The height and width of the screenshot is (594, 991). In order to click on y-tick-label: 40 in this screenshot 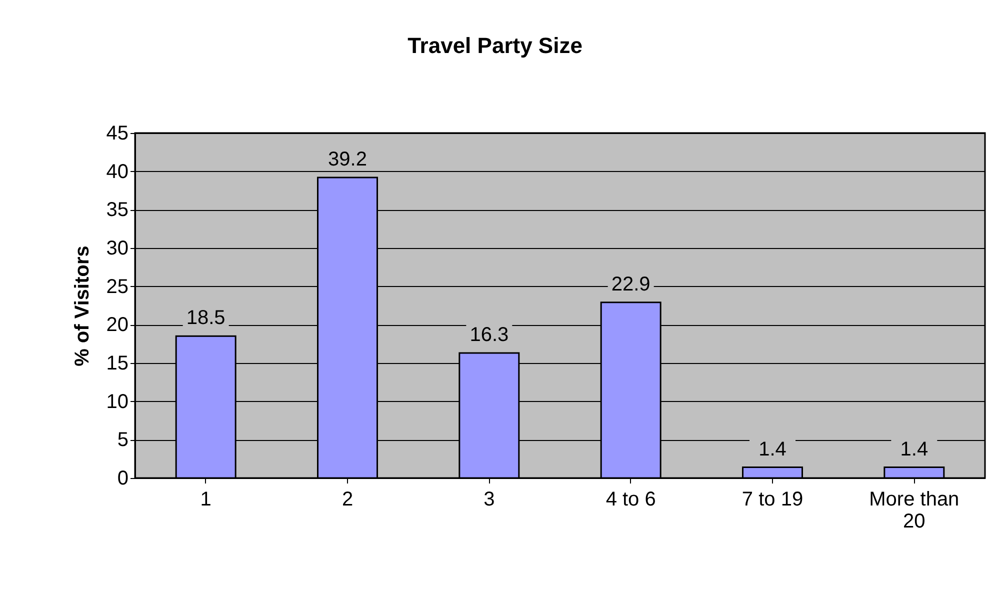, I will do `click(117, 171)`.